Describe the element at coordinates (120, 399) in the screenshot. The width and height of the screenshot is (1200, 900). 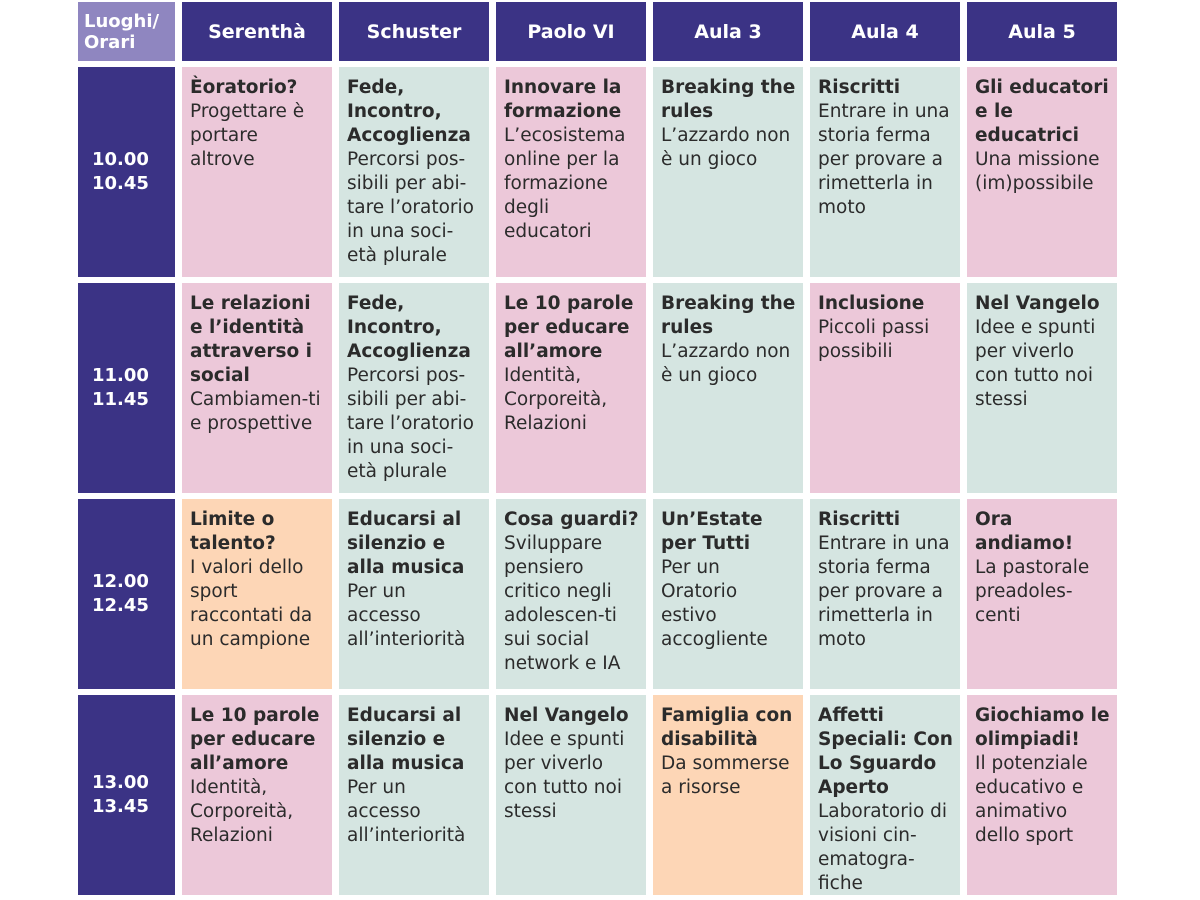
I see `time-end: 11.45` at that location.